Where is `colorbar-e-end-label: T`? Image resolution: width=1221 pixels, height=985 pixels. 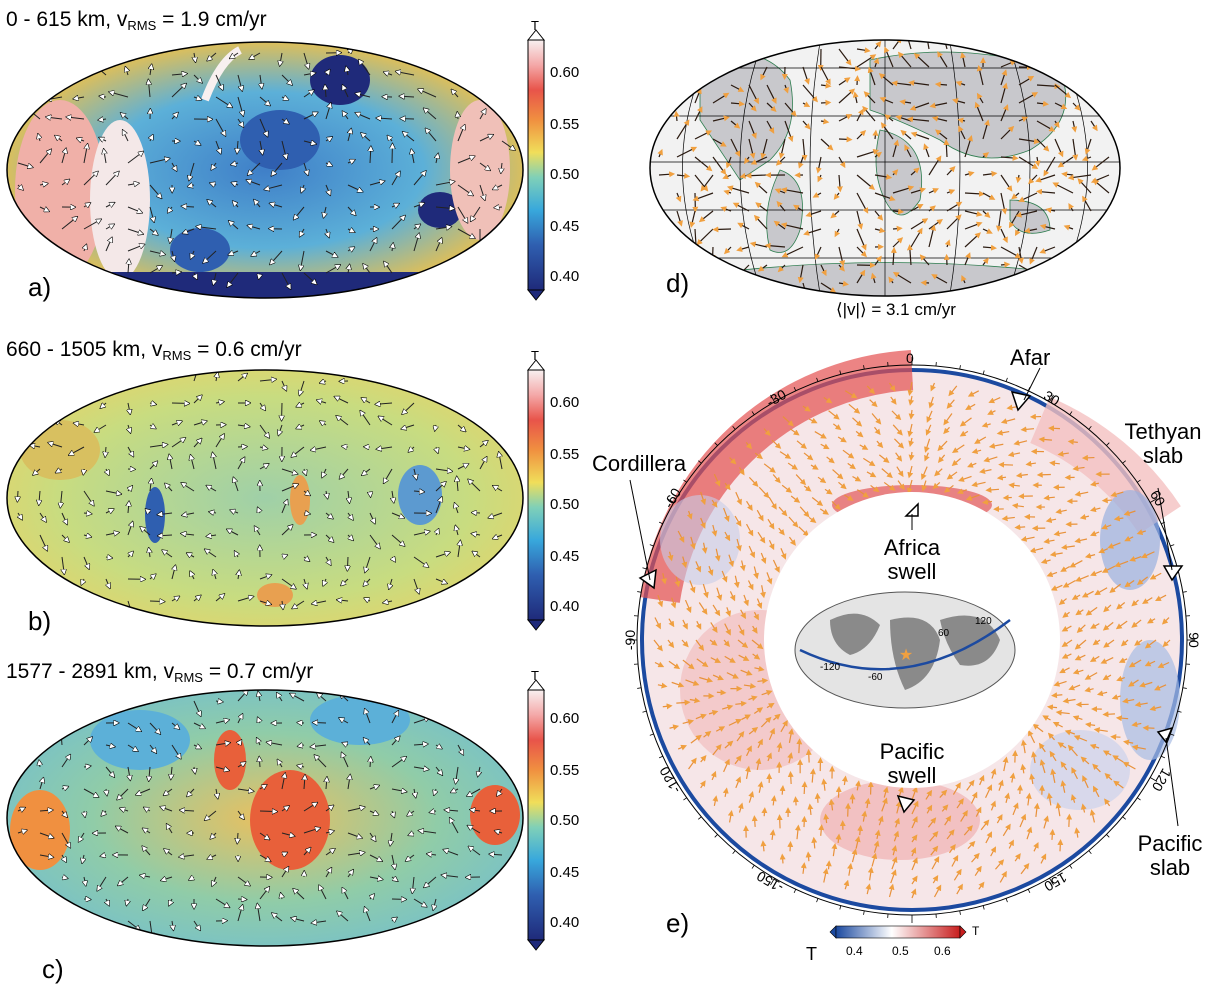 colorbar-e-end-label: T is located at coordinates (975, 931).